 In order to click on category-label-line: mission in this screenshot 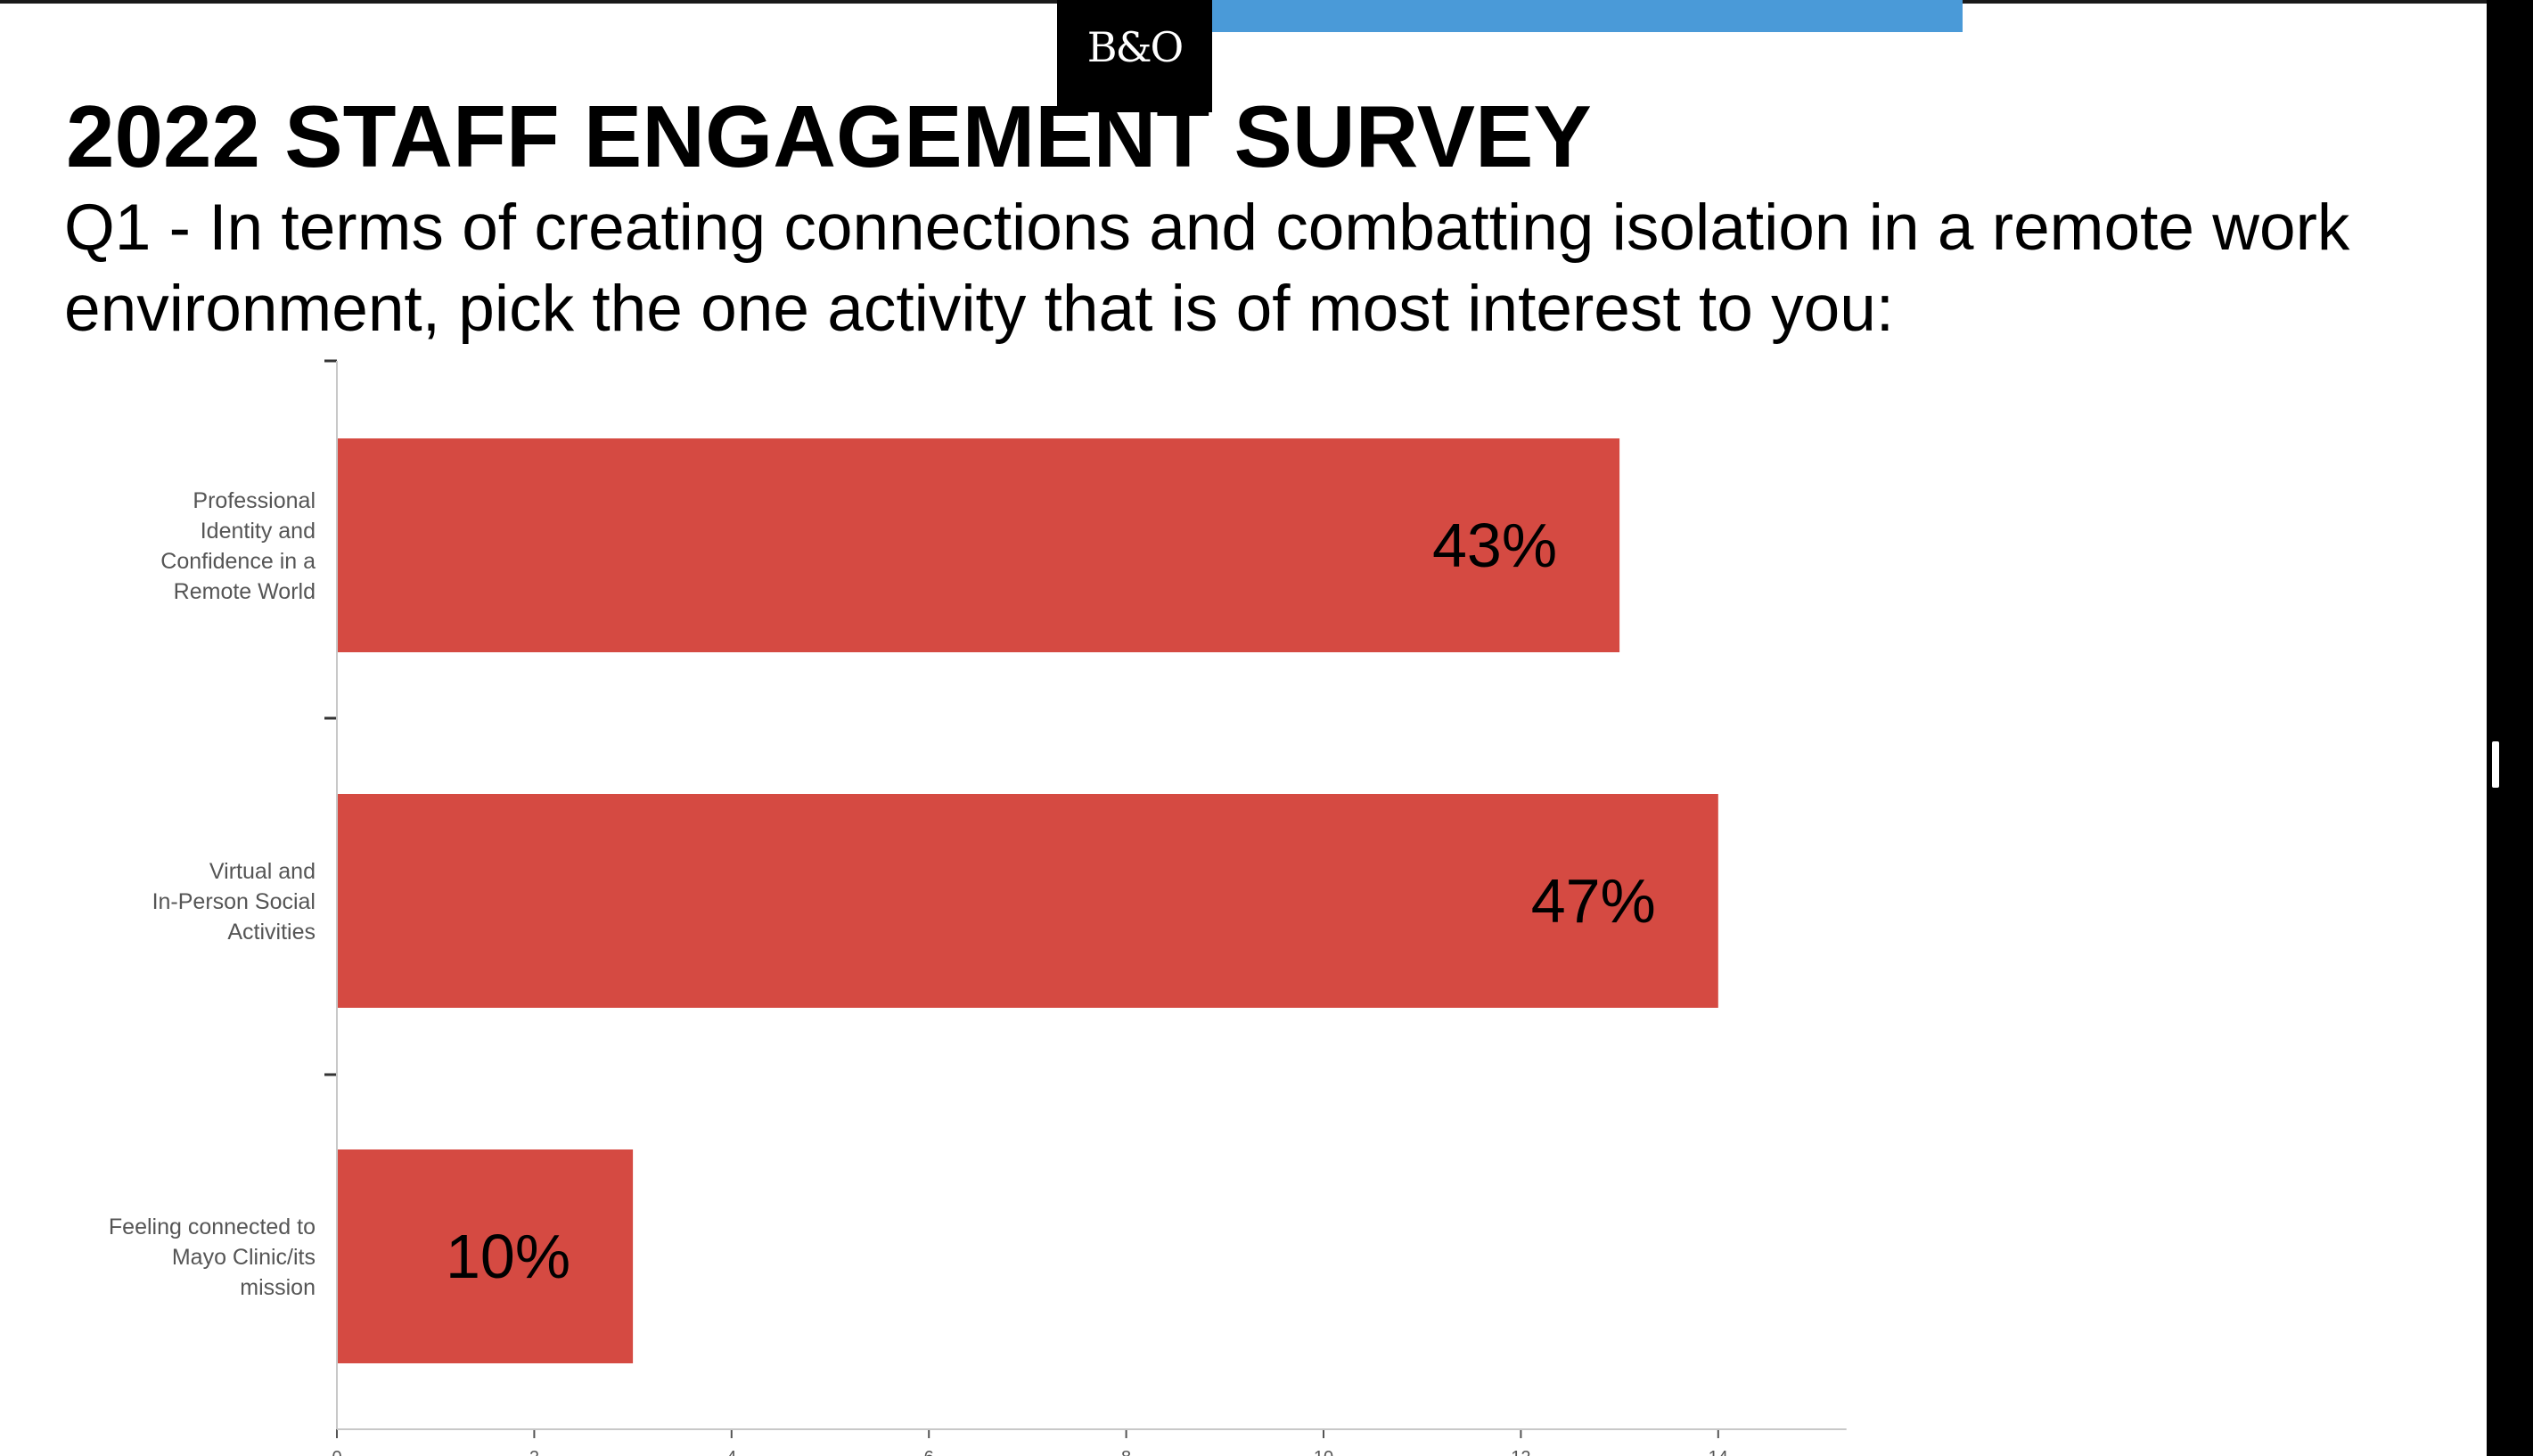, I will do `click(278, 1288)`.